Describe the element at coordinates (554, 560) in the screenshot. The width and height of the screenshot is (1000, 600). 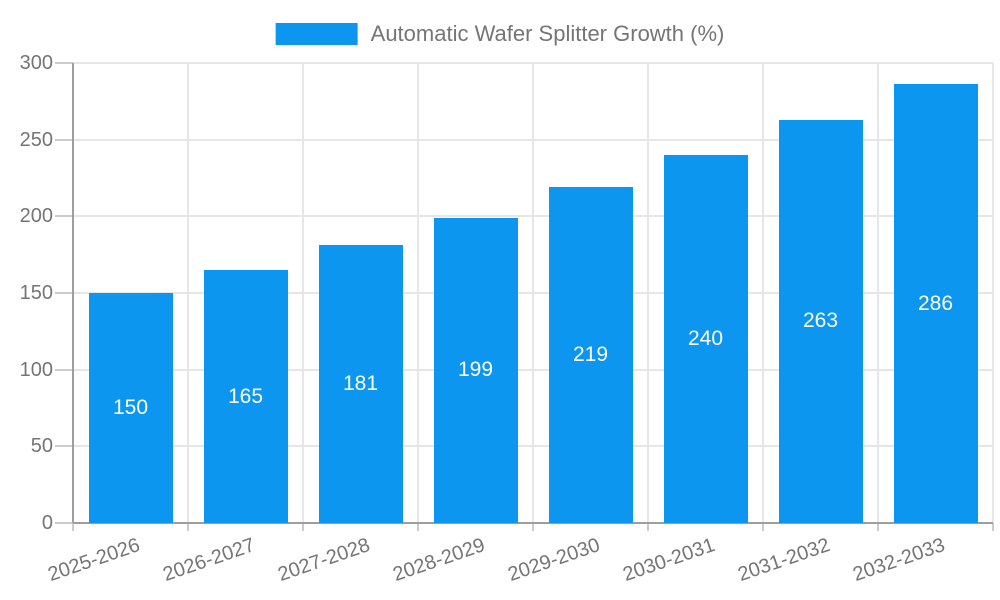
I see `x-axis-tick-label: 2029-2030` at that location.